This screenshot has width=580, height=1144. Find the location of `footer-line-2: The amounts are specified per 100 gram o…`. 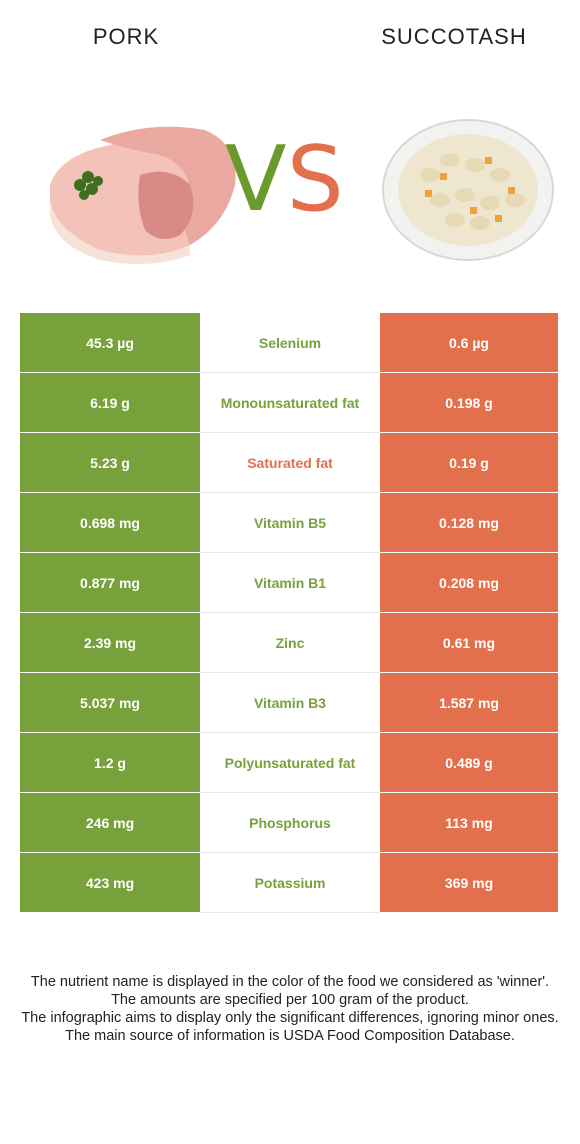

footer-line-2: The amounts are specified per 100 gram o… is located at coordinates (290, 1000).